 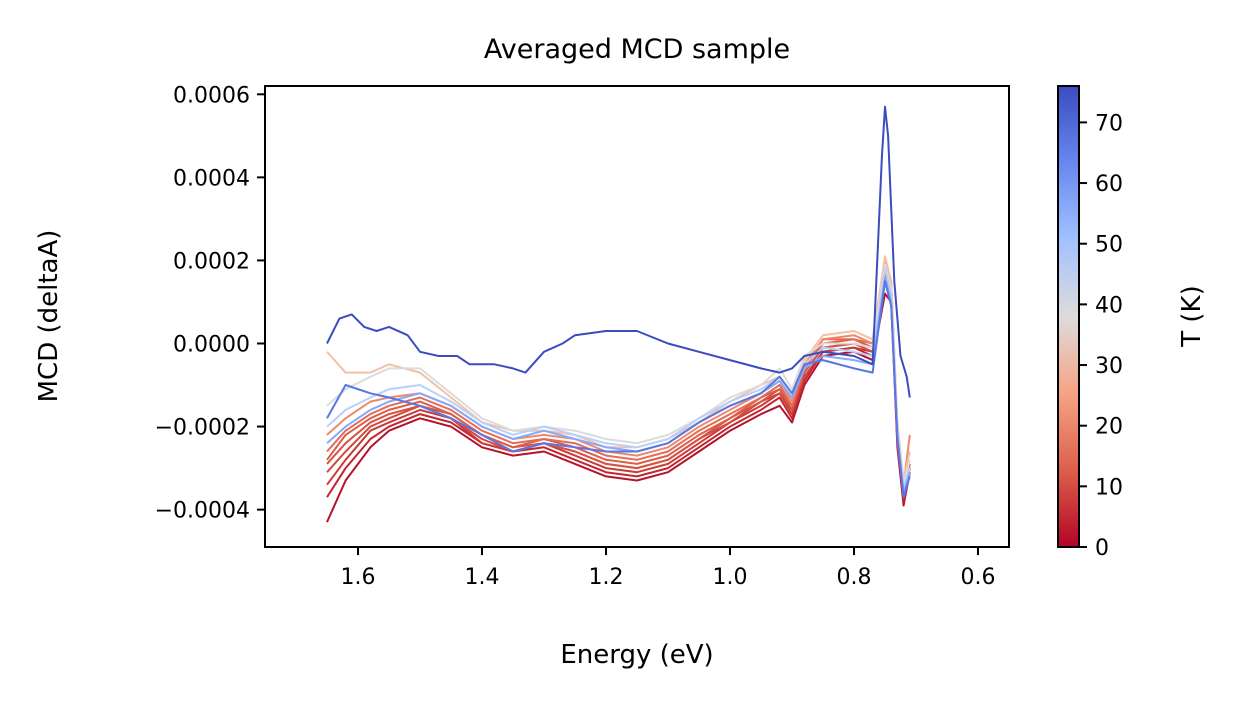 What do you see at coordinates (1109, 305) in the screenshot?
I see `colorbar-tick-label: 40` at bounding box center [1109, 305].